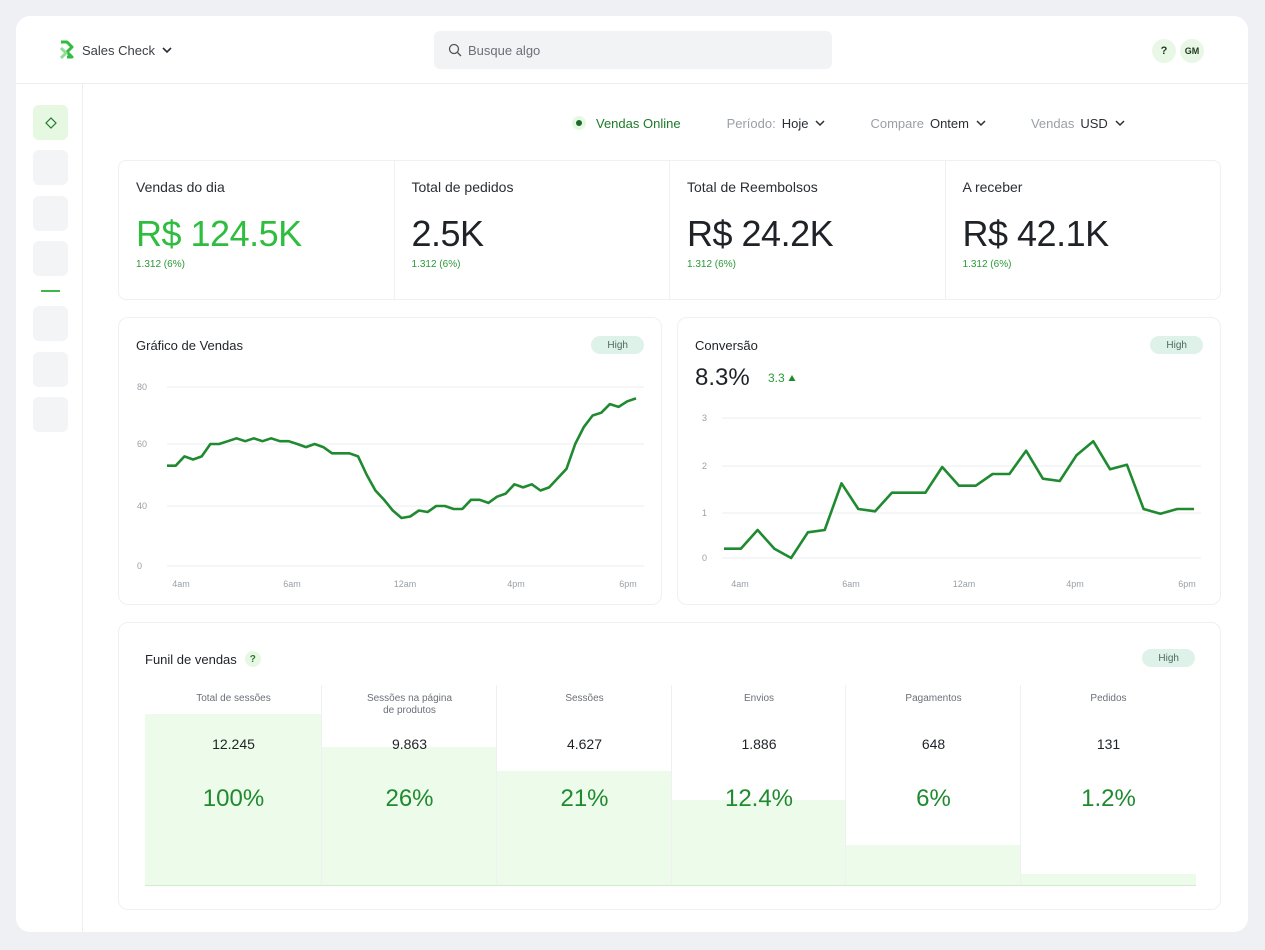  What do you see at coordinates (992, 187) in the screenshot?
I see `kpi-label: A receber` at bounding box center [992, 187].